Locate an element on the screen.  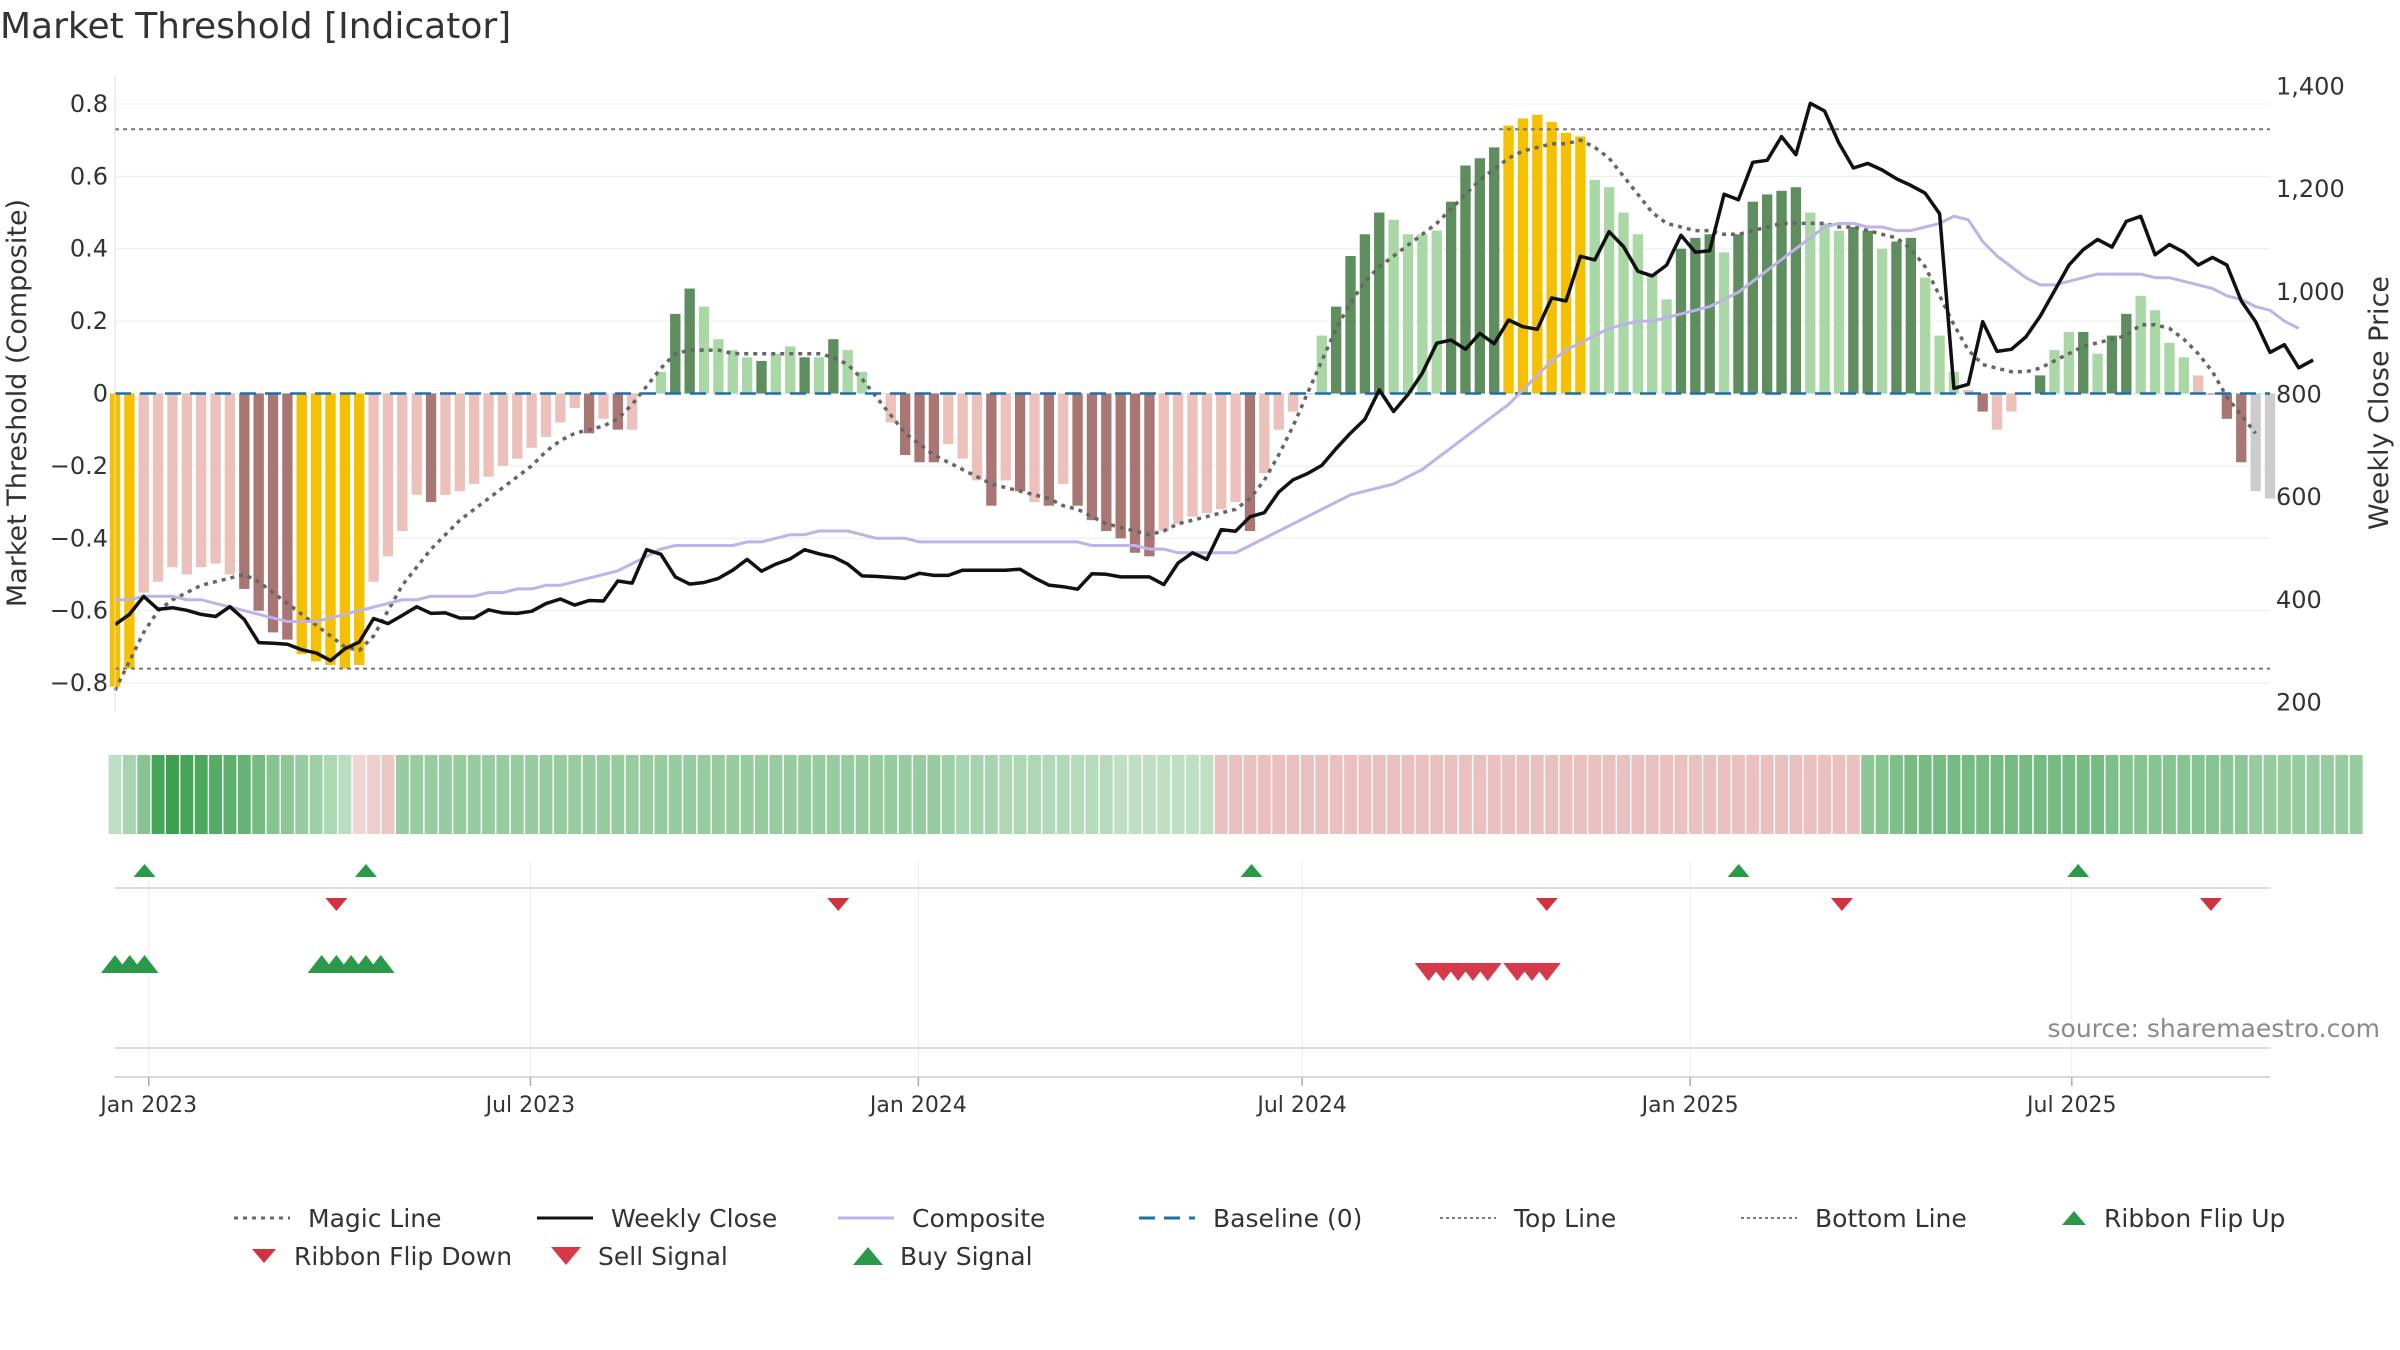
x-tick-label: Jan 2024 is located at coordinates (917, 1105).